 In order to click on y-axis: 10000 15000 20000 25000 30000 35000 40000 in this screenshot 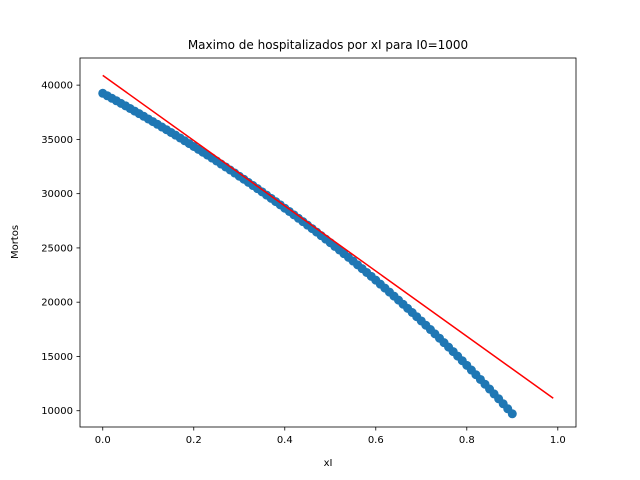, I will do `click(60, 249)`.